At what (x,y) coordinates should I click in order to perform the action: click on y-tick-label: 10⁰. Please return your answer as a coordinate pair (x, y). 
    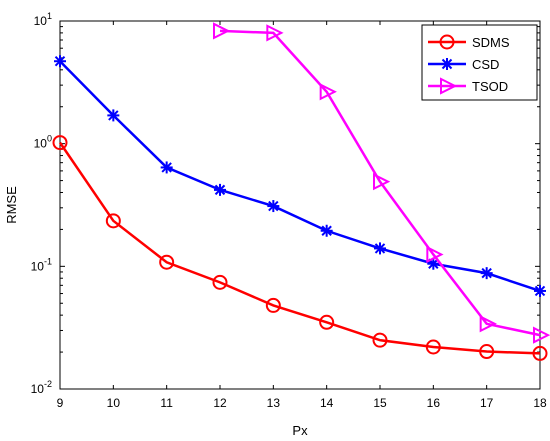
    Looking at the image, I should click on (43, 142).